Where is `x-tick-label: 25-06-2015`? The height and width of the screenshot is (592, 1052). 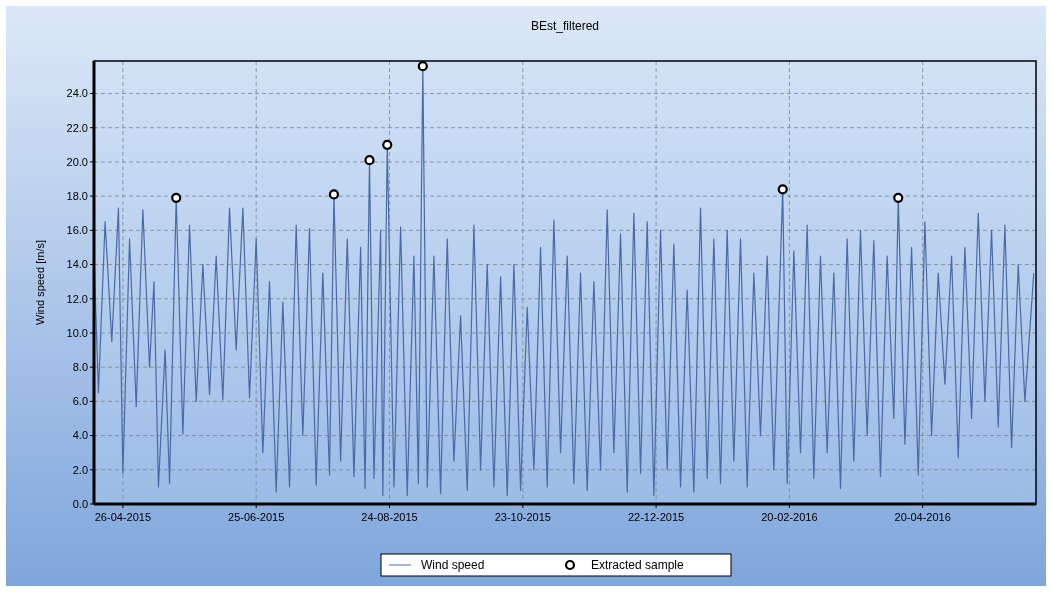
x-tick-label: 25-06-2015 is located at coordinates (256, 517).